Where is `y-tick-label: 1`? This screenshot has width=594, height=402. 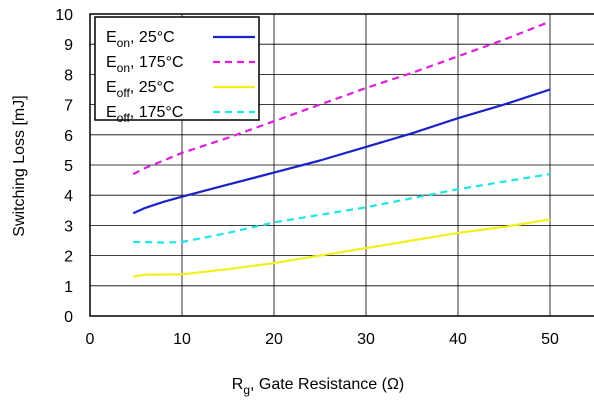
y-tick-label: 1 is located at coordinates (68, 287).